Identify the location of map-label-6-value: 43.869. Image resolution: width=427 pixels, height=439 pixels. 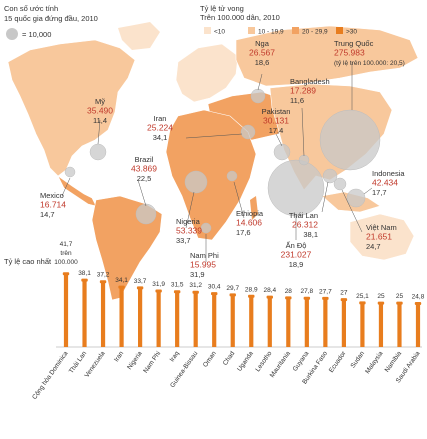
(144, 169).